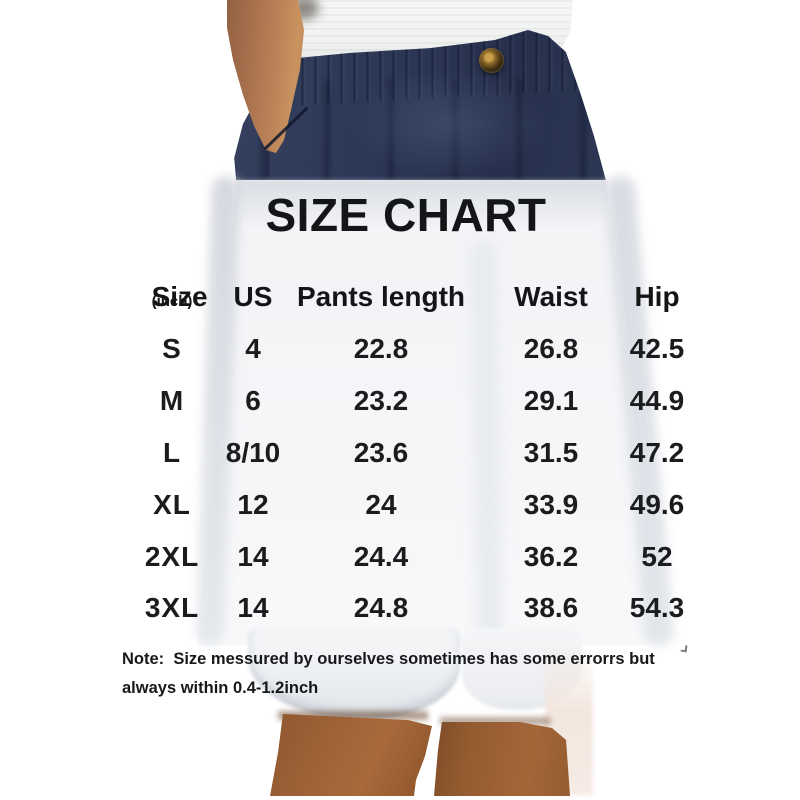 This screenshot has height=800, width=800. Describe the element at coordinates (253, 400) in the screenshot. I see `value-cell: 6` at that location.